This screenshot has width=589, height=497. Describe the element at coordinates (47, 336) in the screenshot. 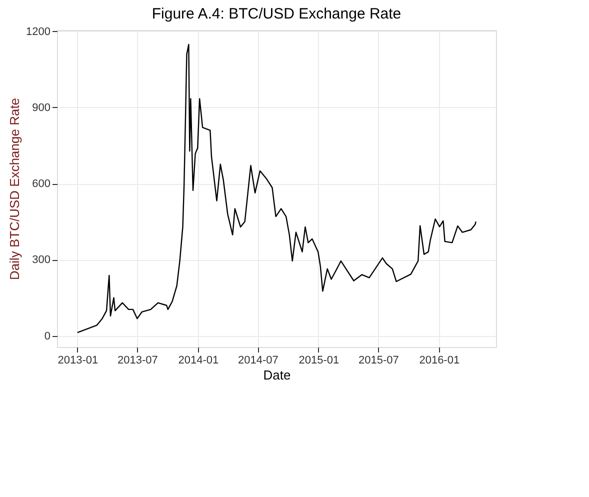

I see `y-tick-label: 0` at that location.